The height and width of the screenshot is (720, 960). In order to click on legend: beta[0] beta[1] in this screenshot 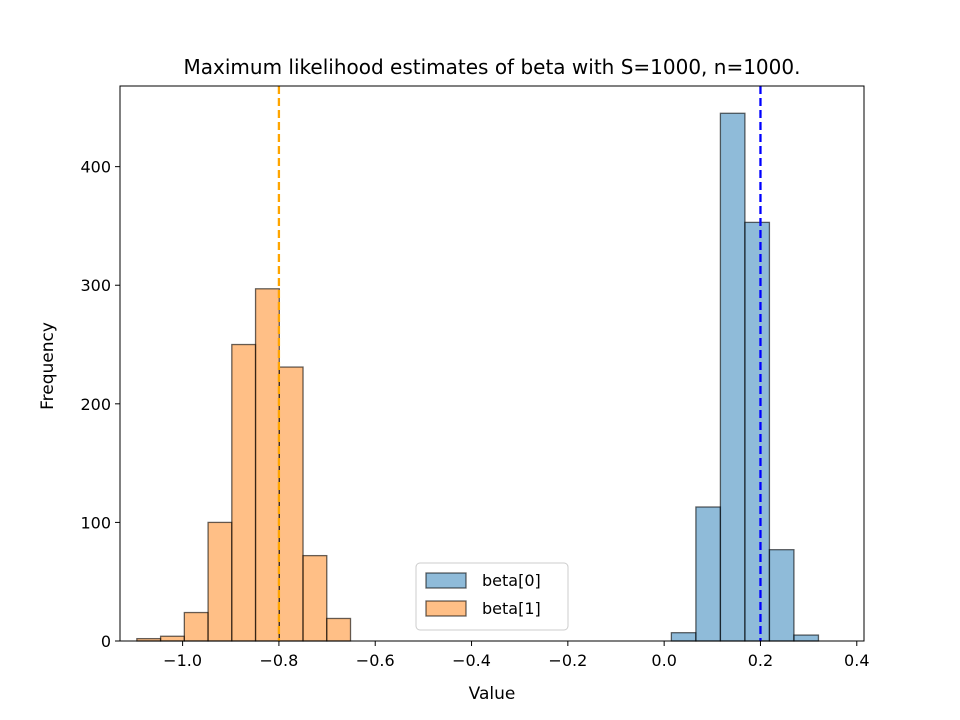, I will do `click(492, 596)`.